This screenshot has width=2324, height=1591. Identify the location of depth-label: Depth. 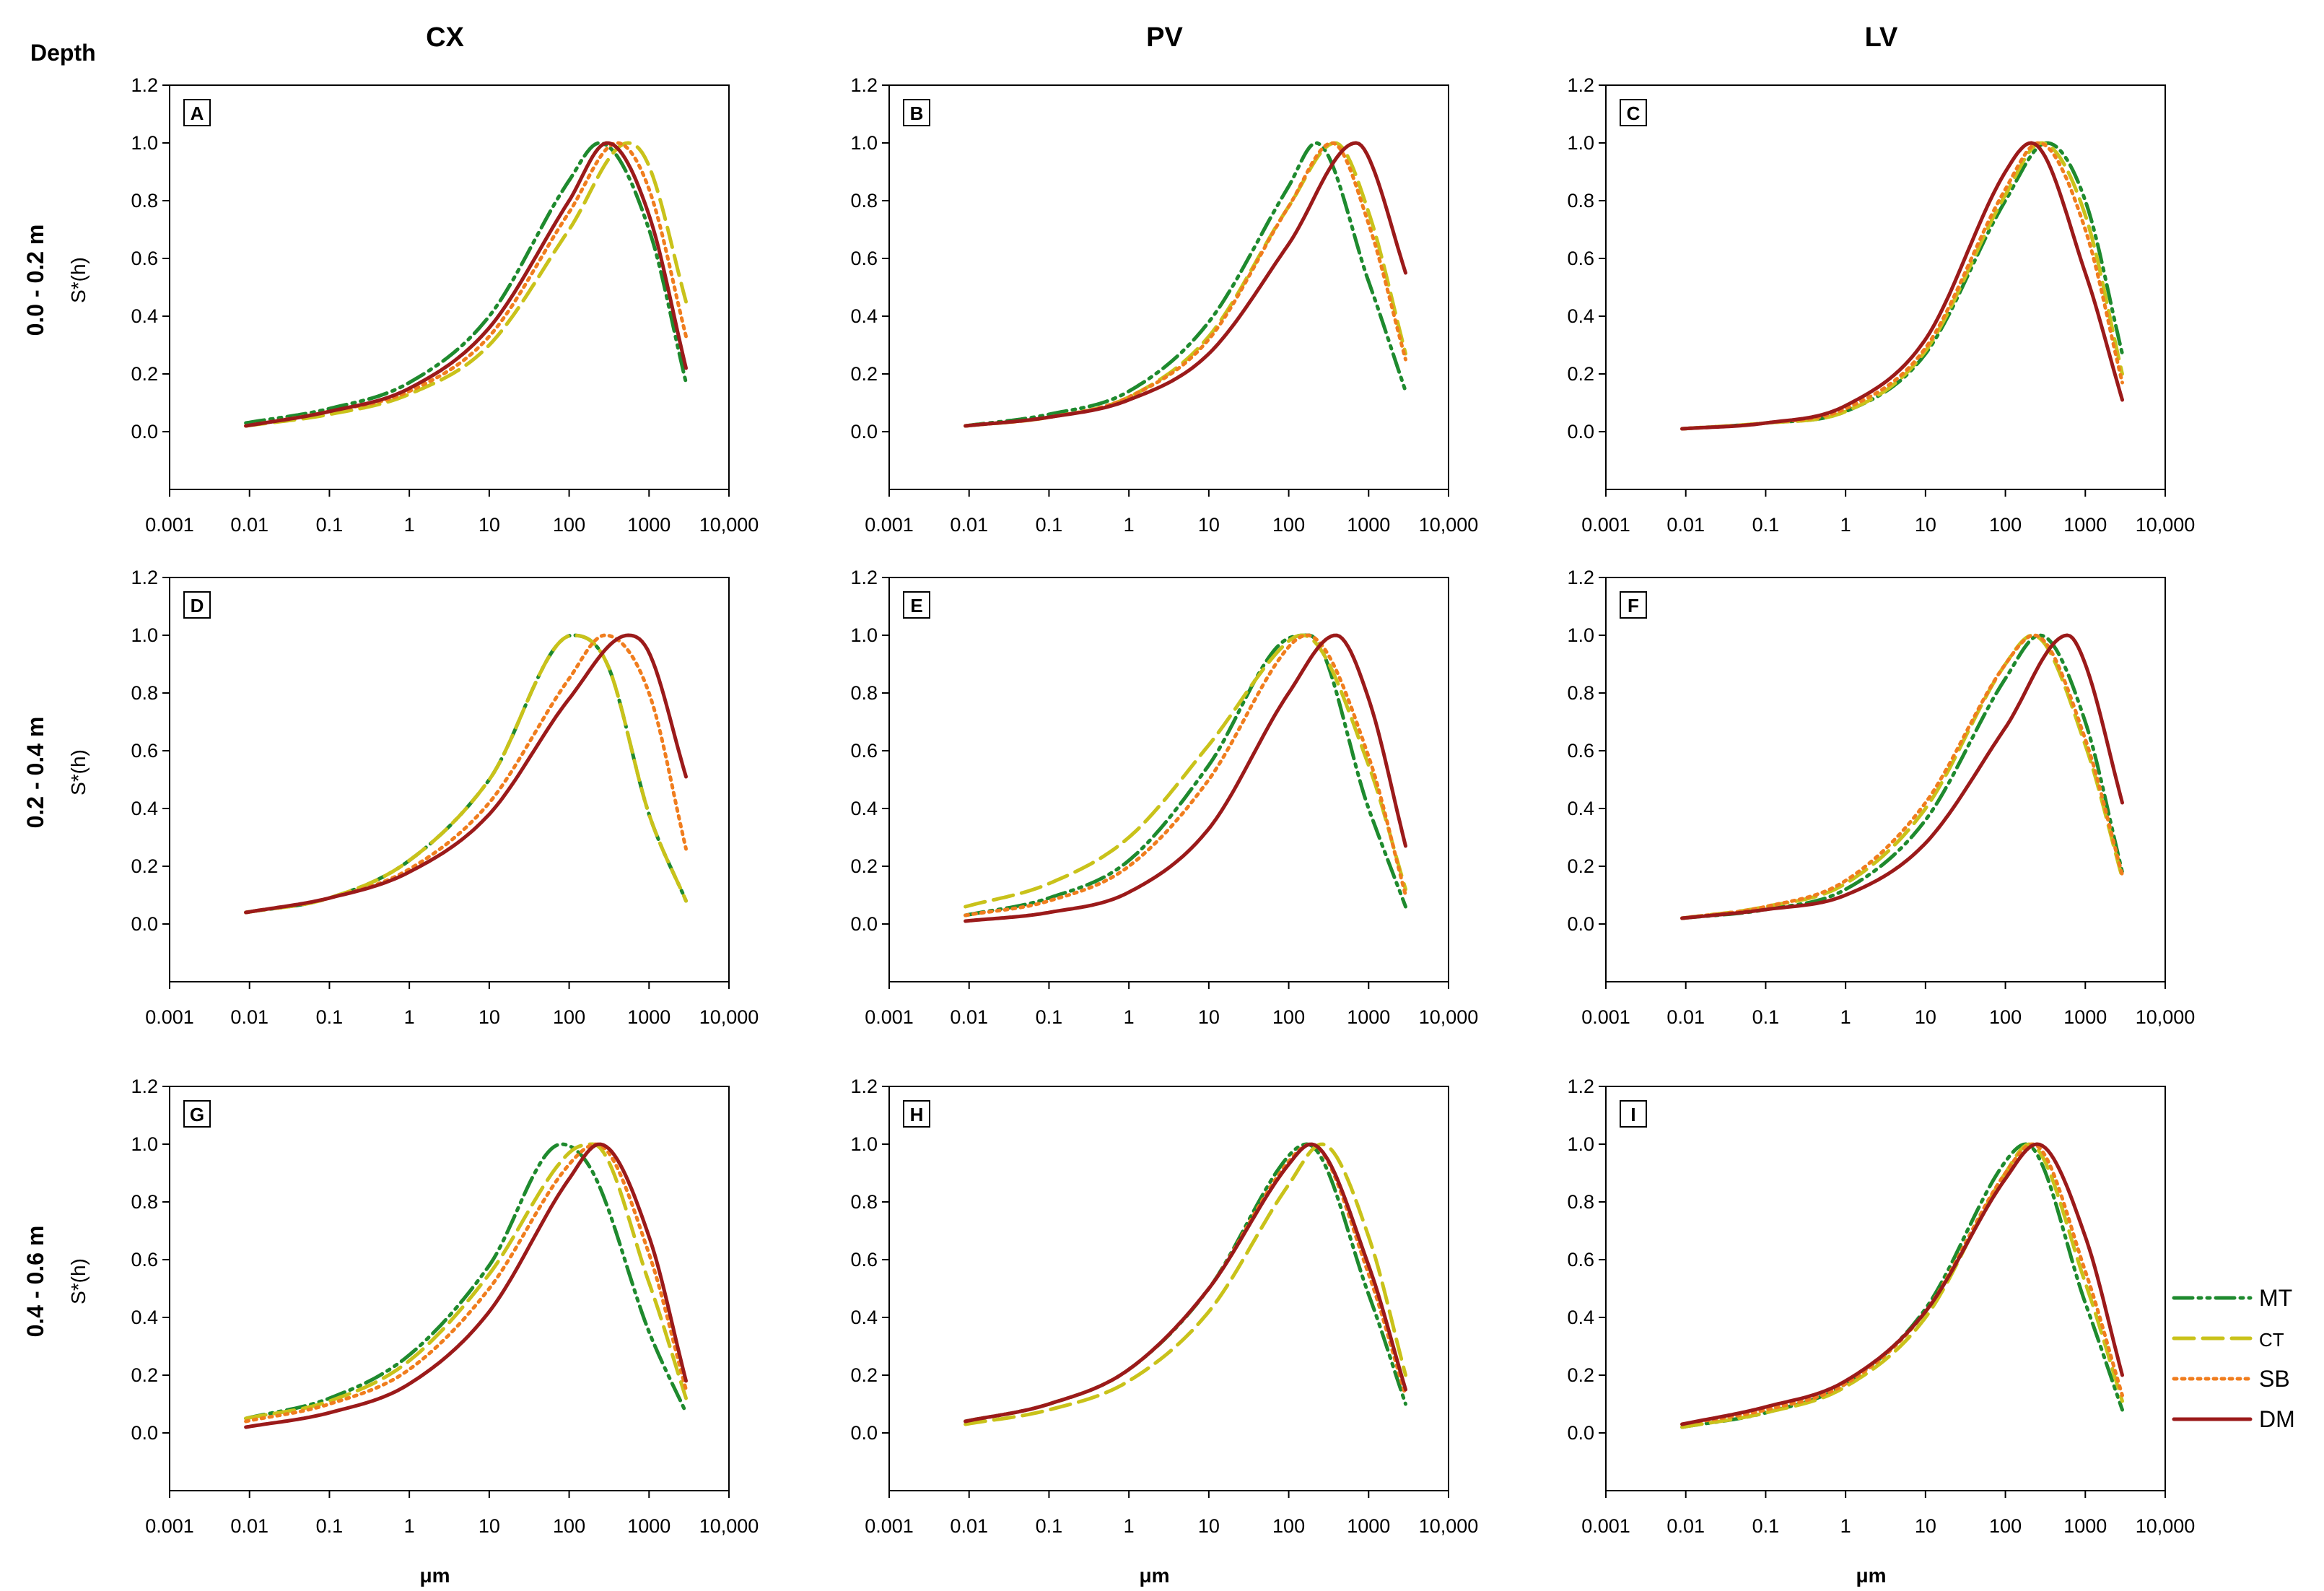
(63, 53).